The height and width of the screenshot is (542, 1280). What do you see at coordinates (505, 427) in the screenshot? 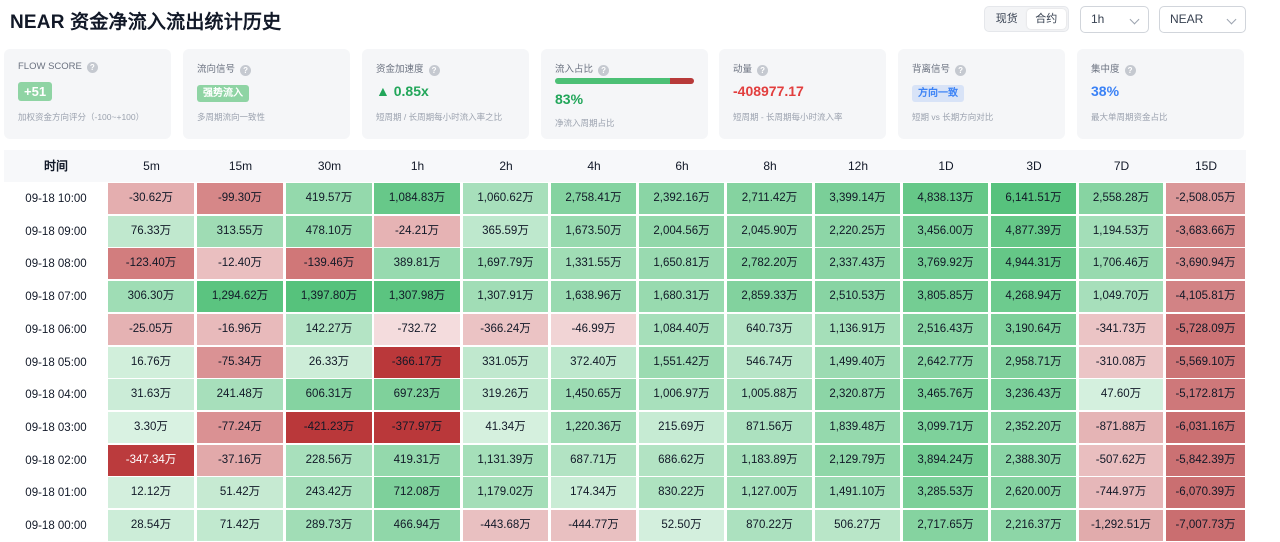
I see `flow-cell: 41.34万` at bounding box center [505, 427].